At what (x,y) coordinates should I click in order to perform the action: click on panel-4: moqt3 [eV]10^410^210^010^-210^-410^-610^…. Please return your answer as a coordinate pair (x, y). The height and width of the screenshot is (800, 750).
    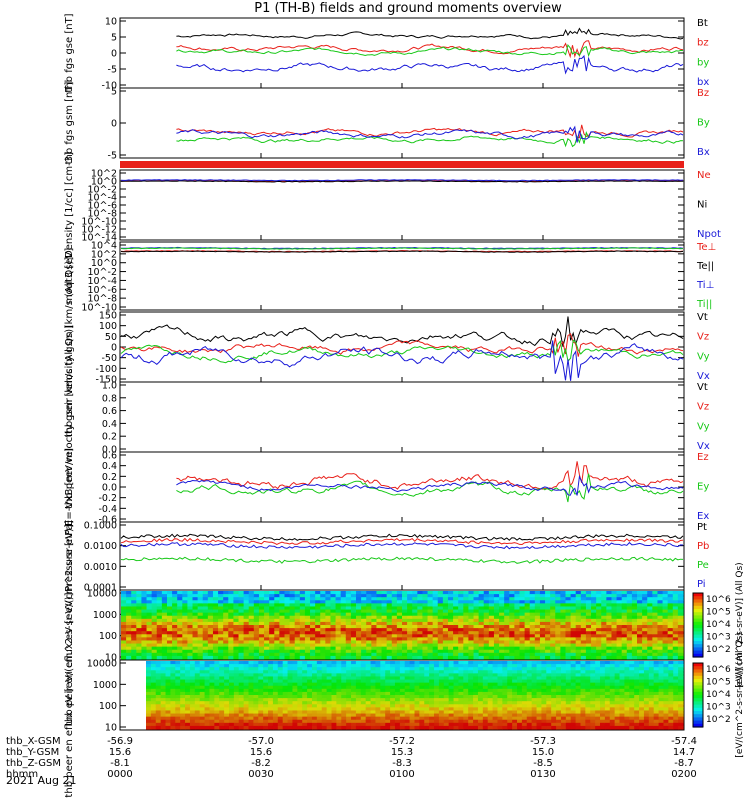
    Looking at the image, I should click on (390, 277).